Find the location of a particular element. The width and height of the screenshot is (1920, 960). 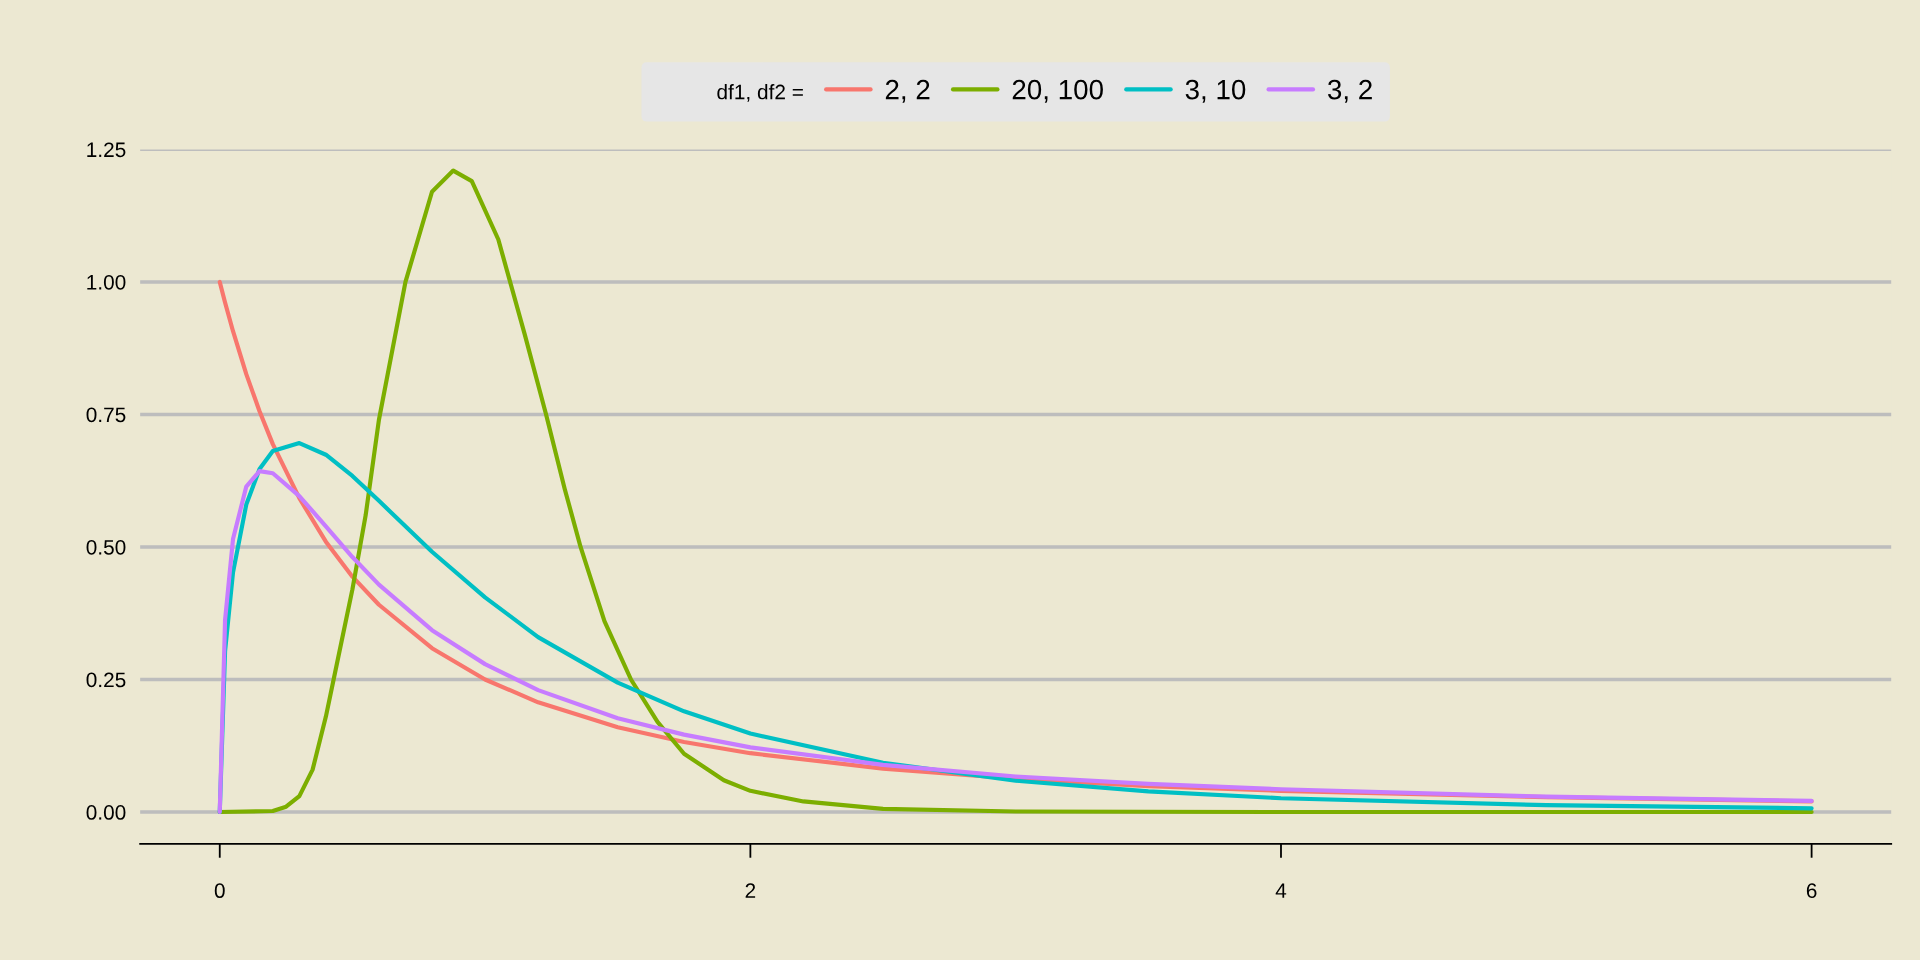

x-tick-label: 6 is located at coordinates (1811, 891).